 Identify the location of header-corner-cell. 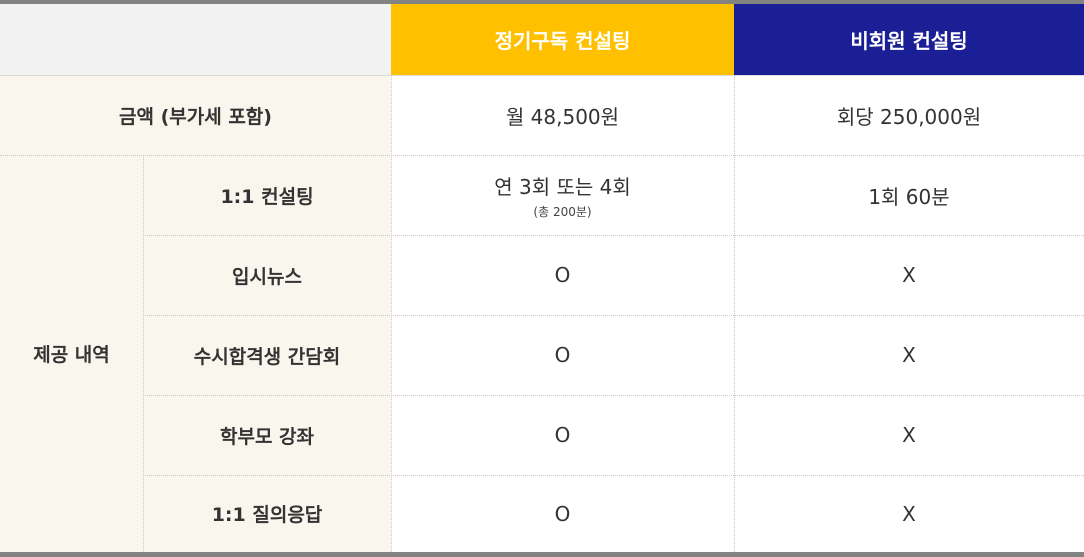
(195, 39).